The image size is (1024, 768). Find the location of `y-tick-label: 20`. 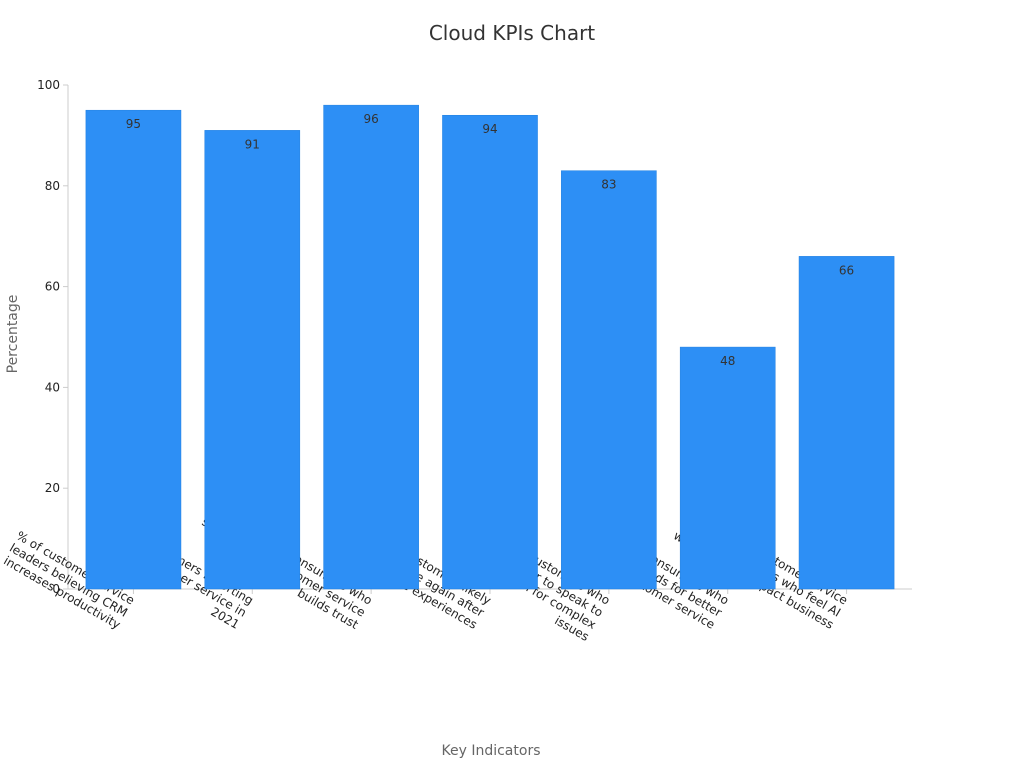

y-tick-label: 20 is located at coordinates (52, 488).